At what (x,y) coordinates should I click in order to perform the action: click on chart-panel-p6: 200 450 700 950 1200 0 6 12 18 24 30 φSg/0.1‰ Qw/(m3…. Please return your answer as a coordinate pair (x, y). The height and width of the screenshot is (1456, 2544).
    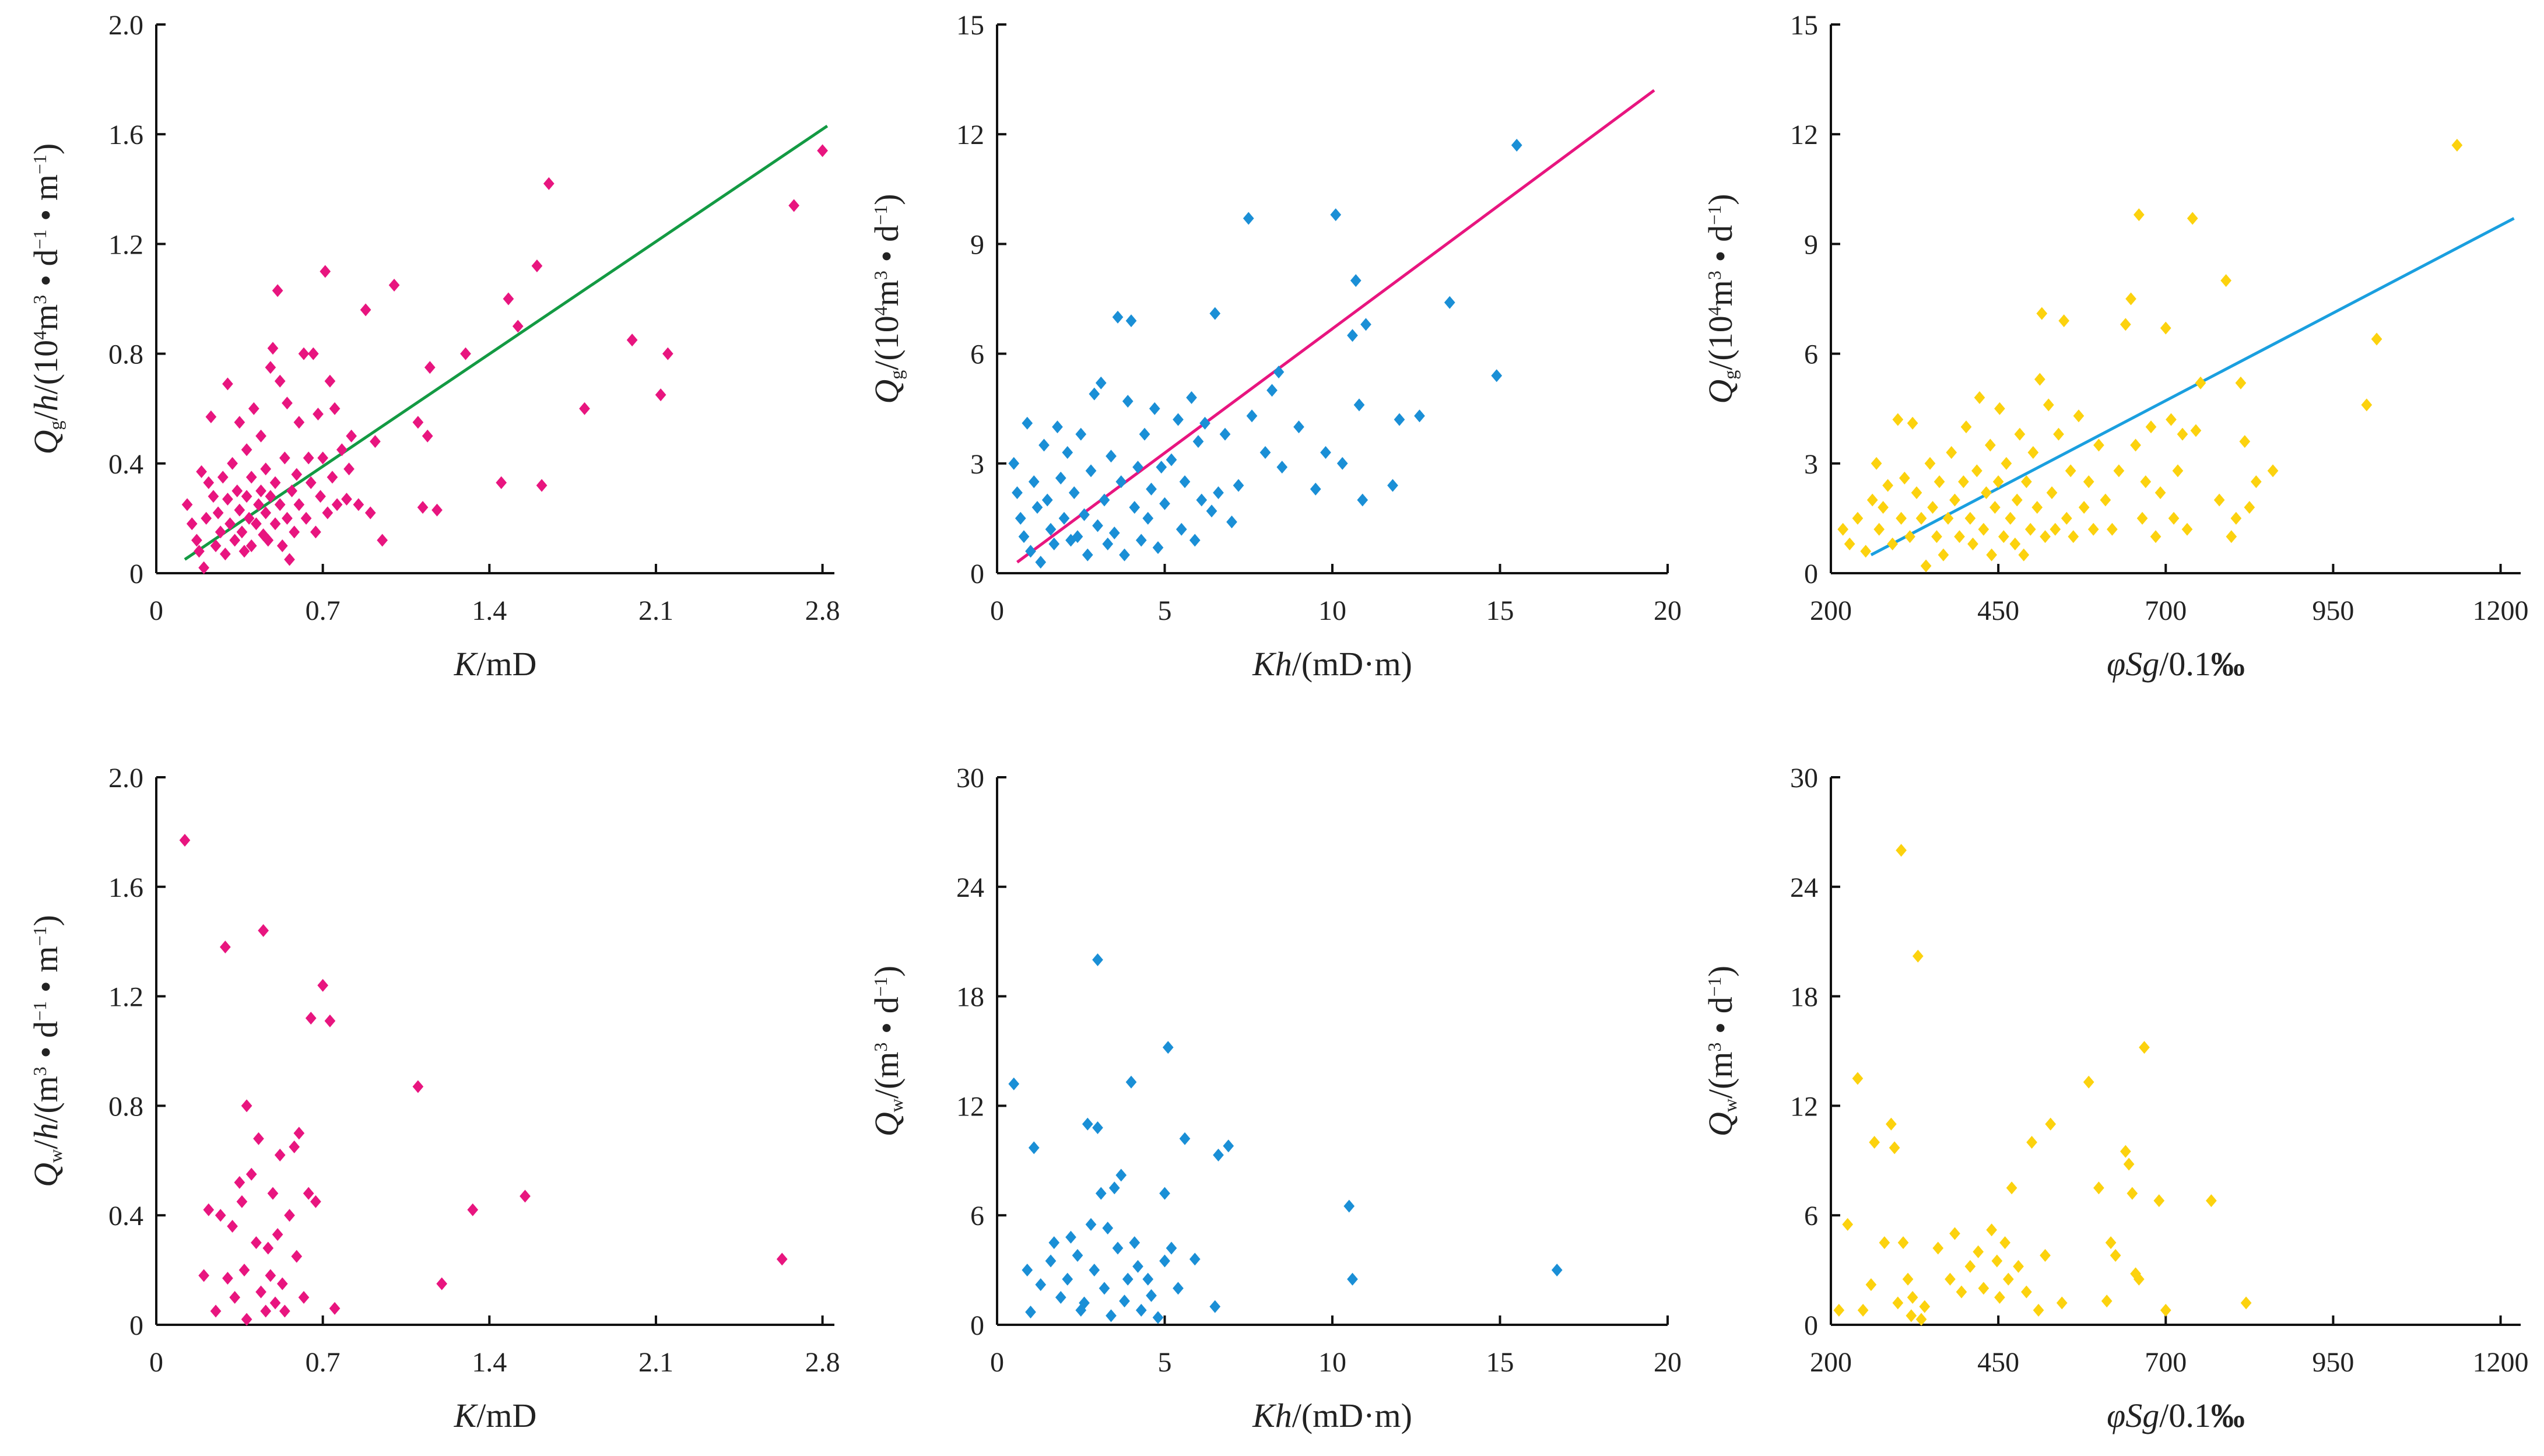
    Looking at the image, I should click on (2115, 1098).